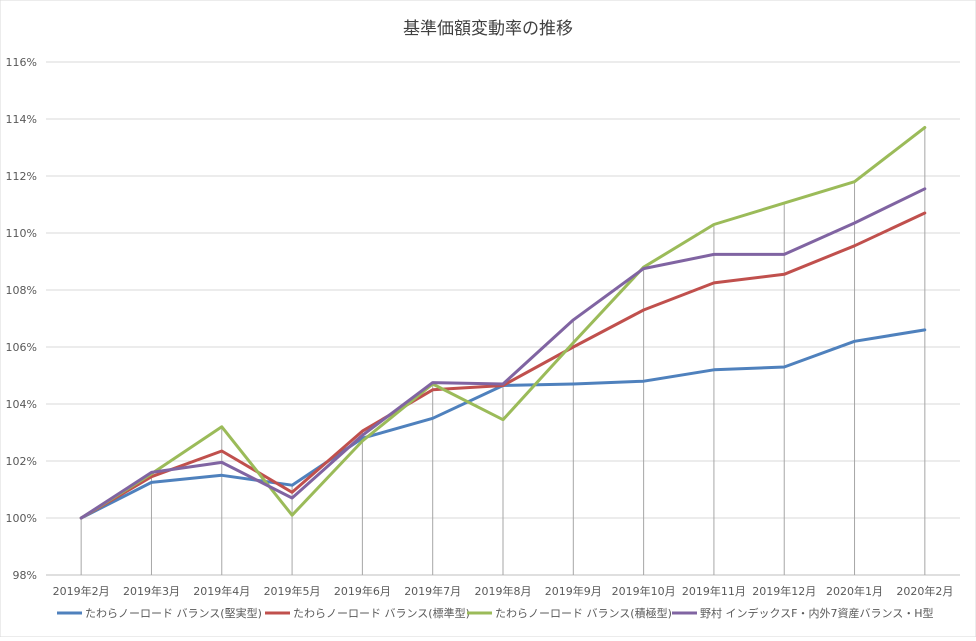 Image resolution: width=976 pixels, height=641 pixels. What do you see at coordinates (21, 62) in the screenshot?
I see `y-tick-label: 116%` at bounding box center [21, 62].